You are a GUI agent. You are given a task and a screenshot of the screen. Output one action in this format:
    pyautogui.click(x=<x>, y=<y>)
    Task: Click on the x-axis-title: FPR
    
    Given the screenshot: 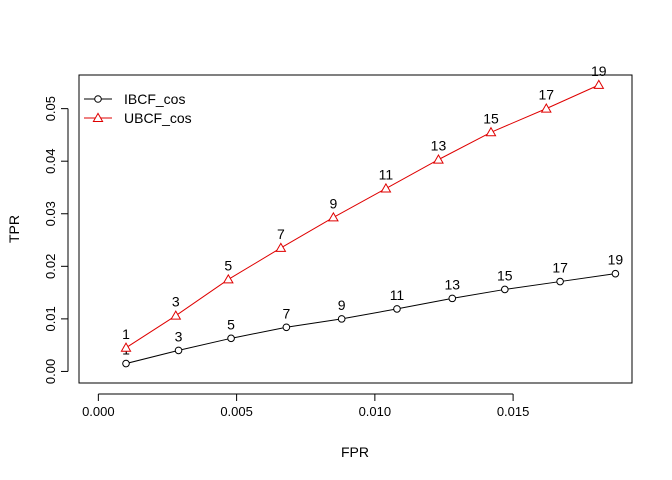 What is the action you would take?
    pyautogui.click(x=355, y=452)
    